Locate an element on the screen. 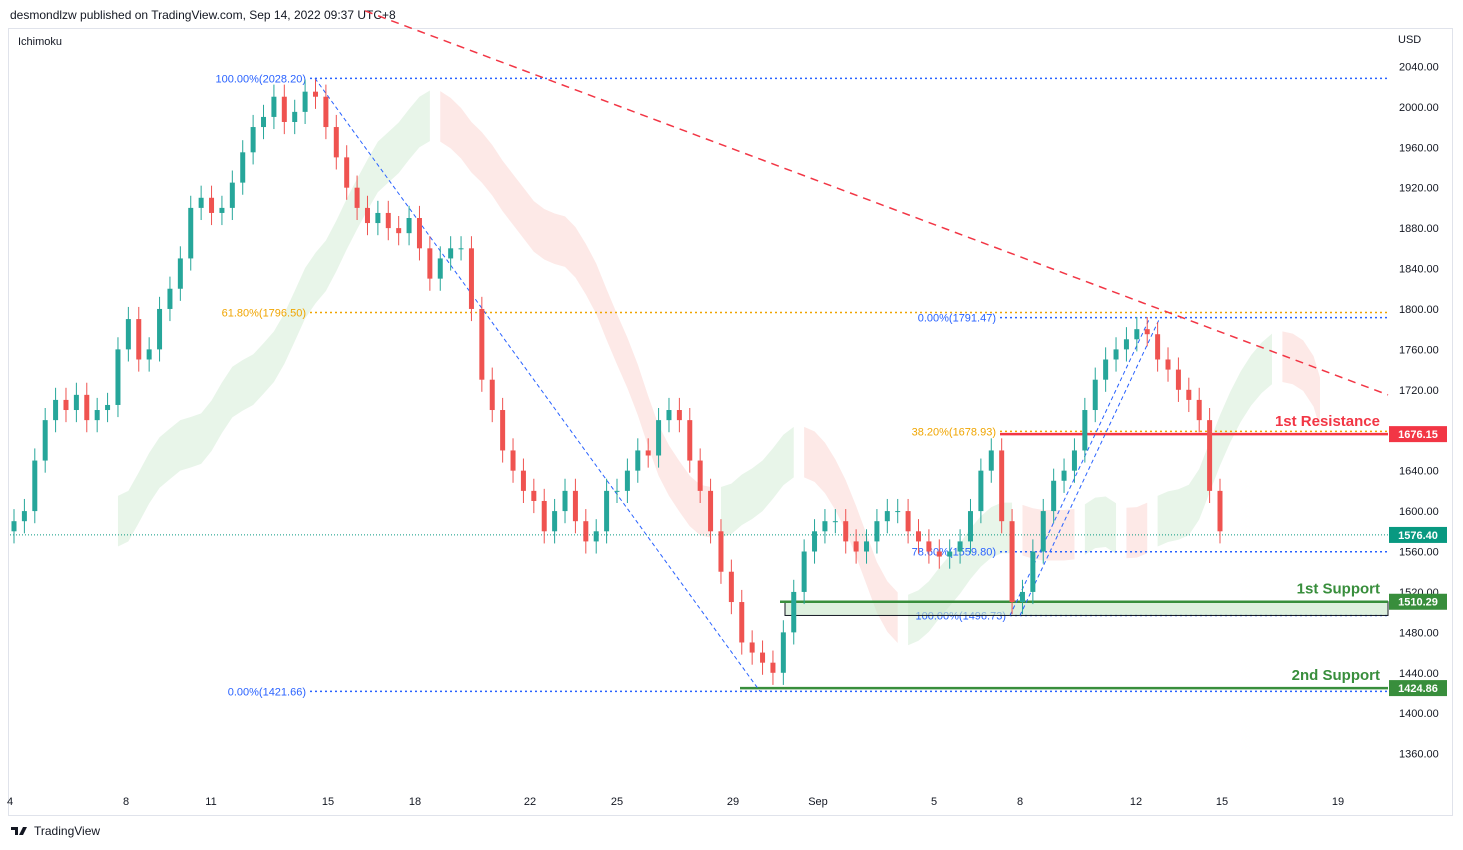 The width and height of the screenshot is (1463, 850). y-tick-label: 1600.00 is located at coordinates (1419, 512).